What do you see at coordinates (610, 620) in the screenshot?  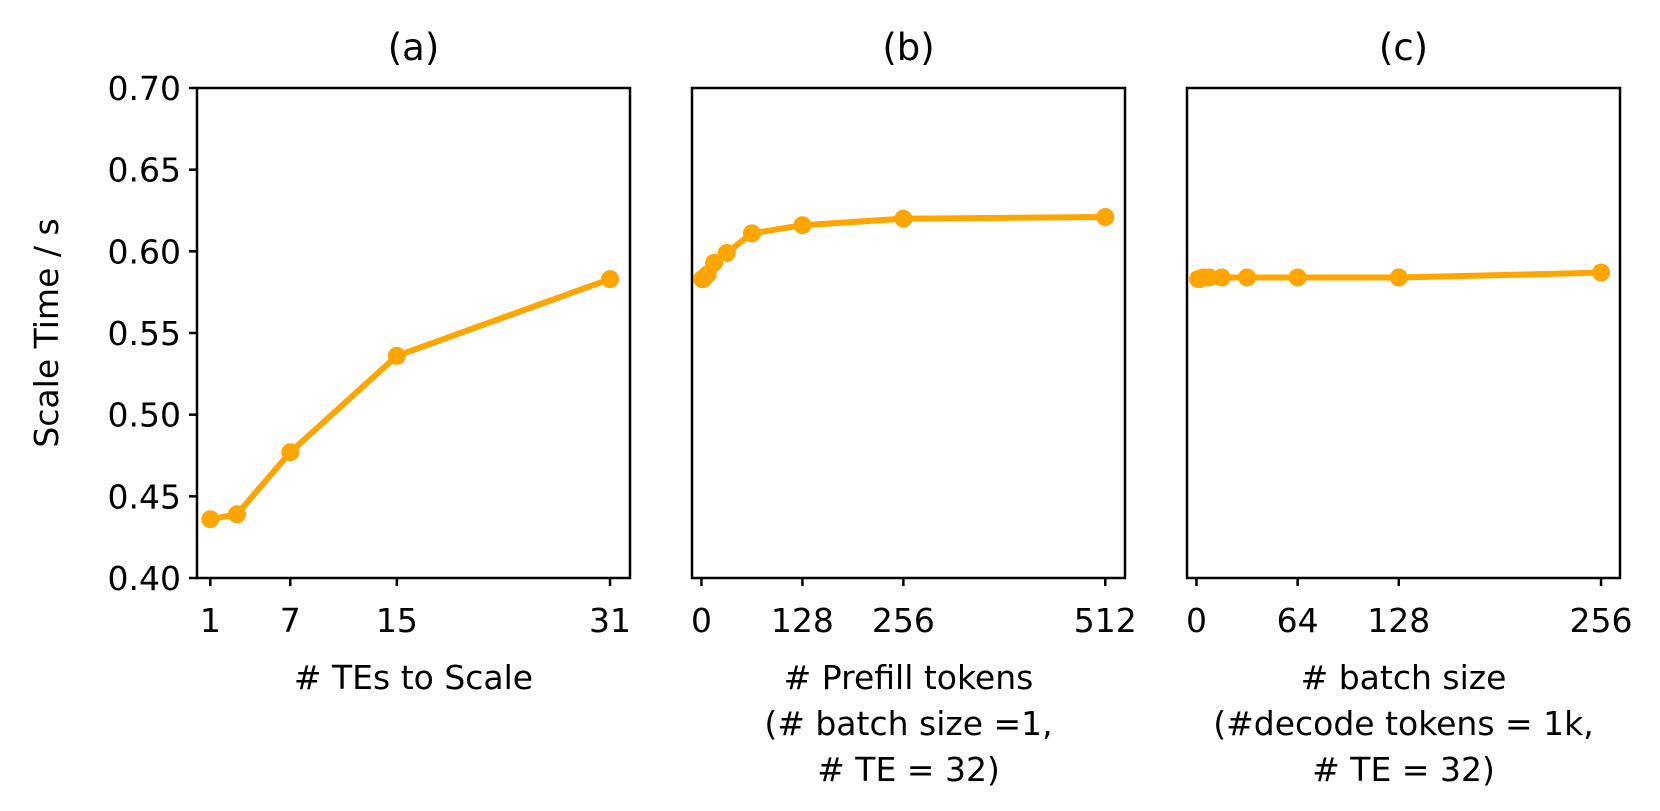 I see `x-tick-label-a: 31` at bounding box center [610, 620].